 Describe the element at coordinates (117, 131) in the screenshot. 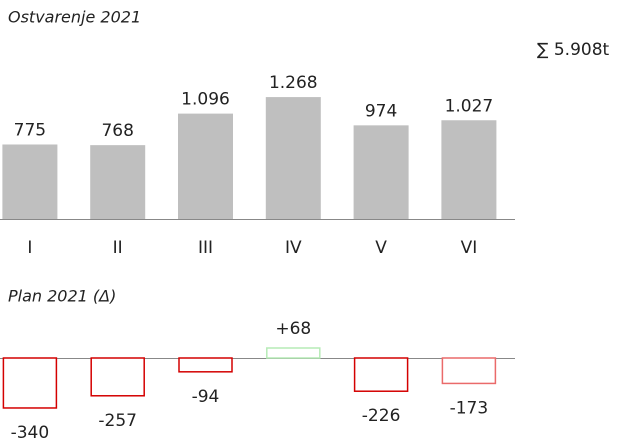

I see `value-label: 768` at that location.